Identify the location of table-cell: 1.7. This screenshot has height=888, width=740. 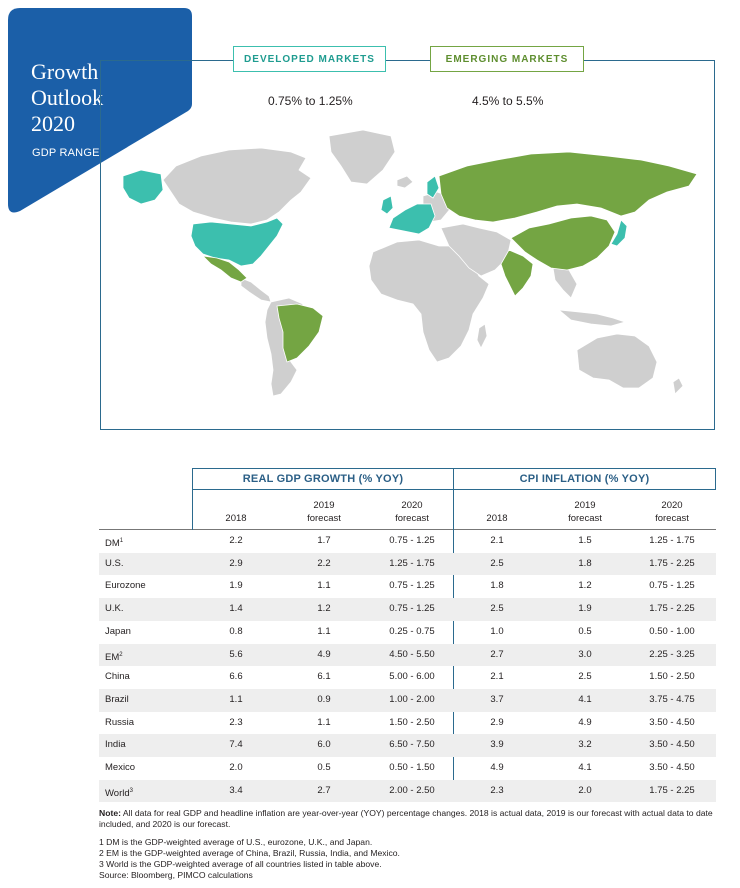
(324, 540).